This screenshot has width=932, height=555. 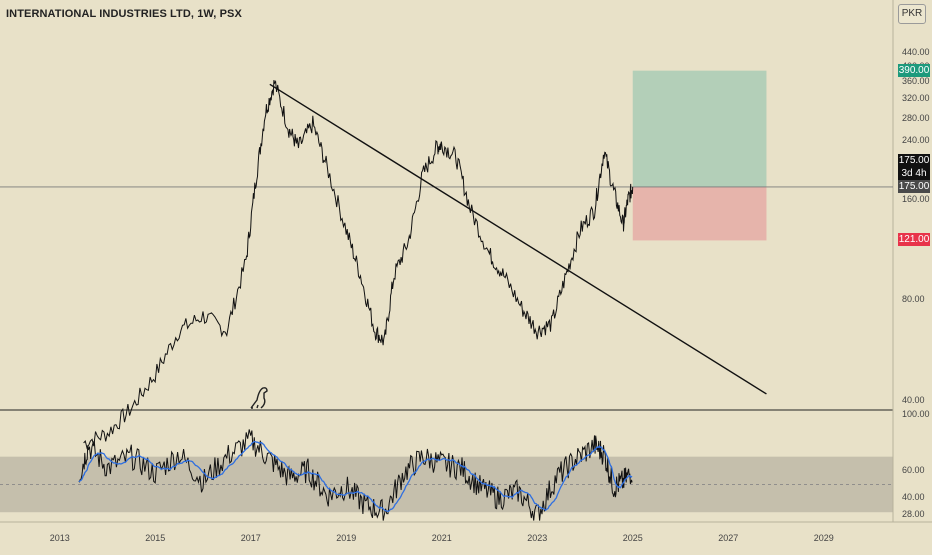 What do you see at coordinates (913, 514) in the screenshot?
I see `rsi-tick-label: 28.00` at bounding box center [913, 514].